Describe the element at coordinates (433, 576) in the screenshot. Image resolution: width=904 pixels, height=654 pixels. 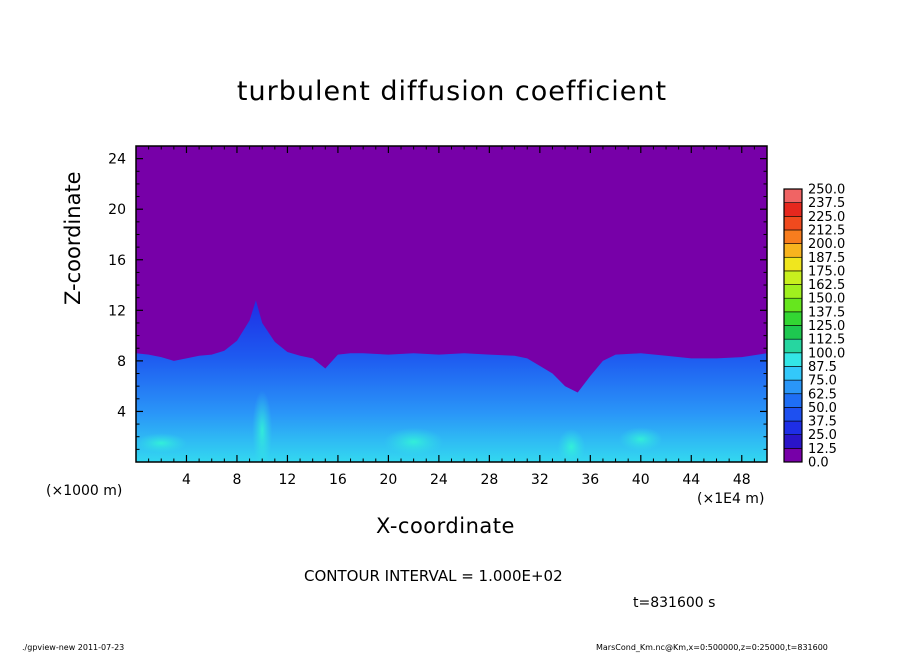
I see `contour-interval-label: CONTOUR INTERVAL = 1.000E+02` at that location.